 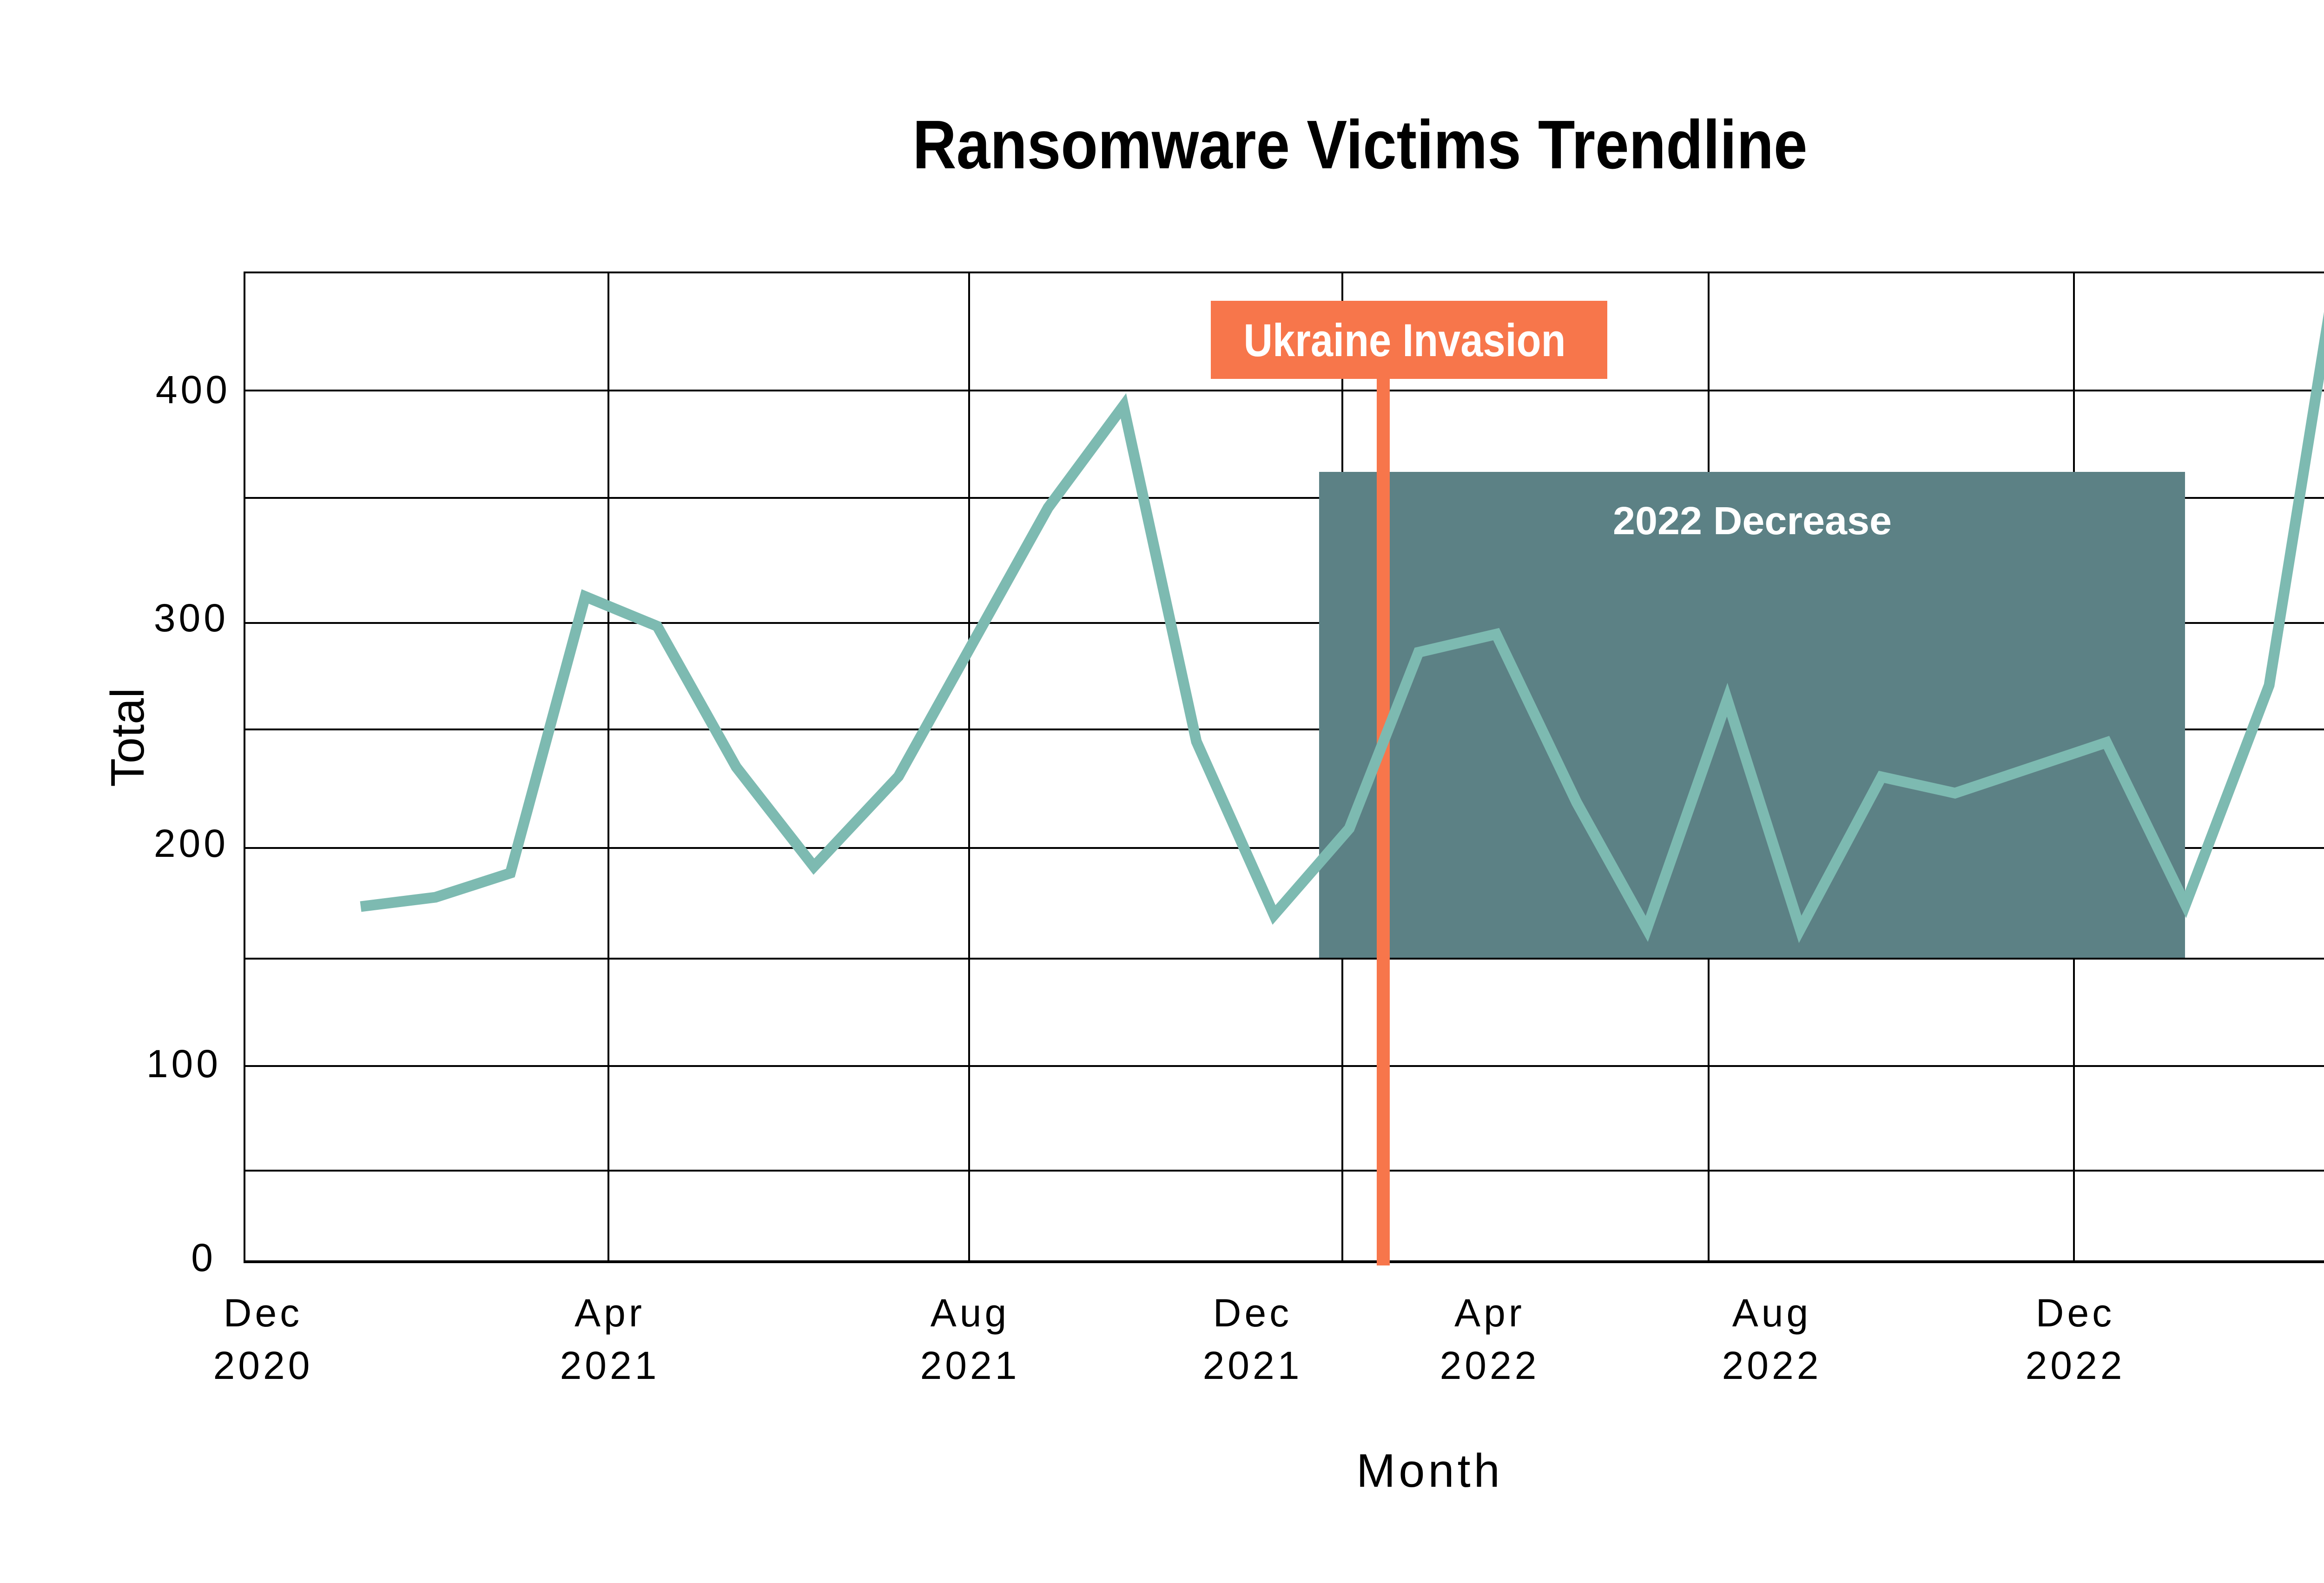 What do you see at coordinates (1429, 1471) in the screenshot?
I see `svg-text: Month` at bounding box center [1429, 1471].